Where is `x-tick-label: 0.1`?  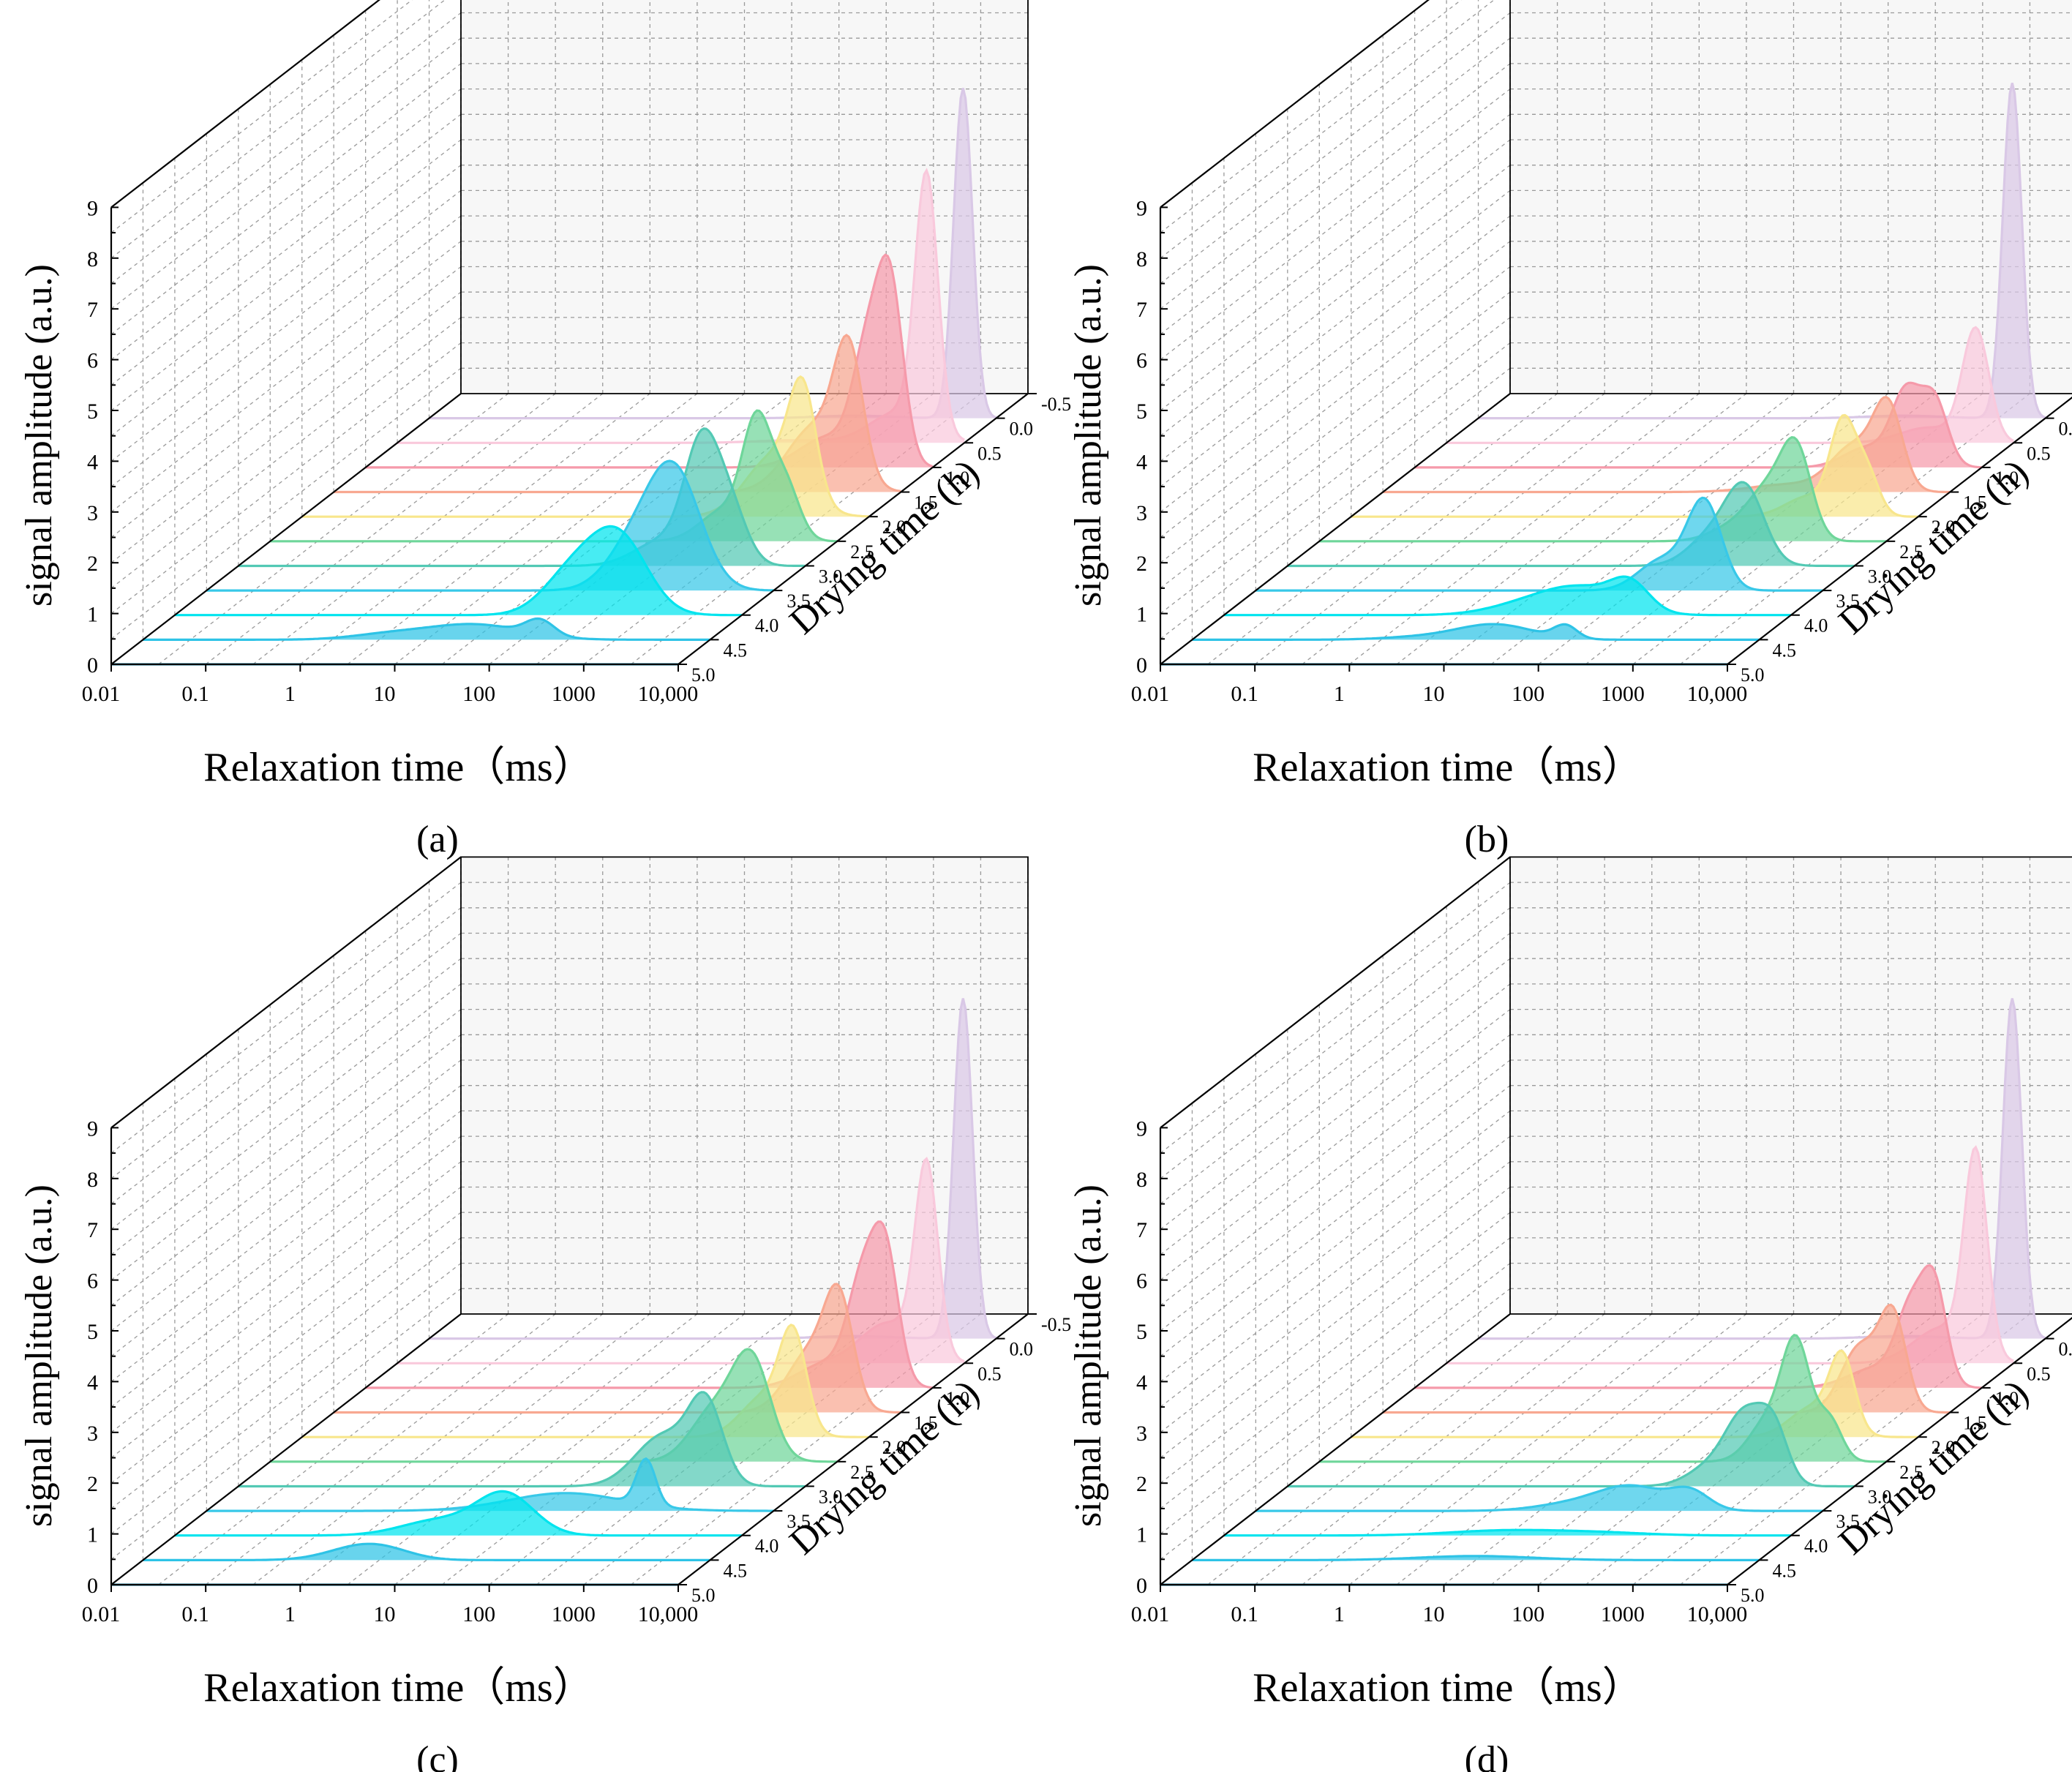
x-tick-label: 0.1 is located at coordinates (195, 694).